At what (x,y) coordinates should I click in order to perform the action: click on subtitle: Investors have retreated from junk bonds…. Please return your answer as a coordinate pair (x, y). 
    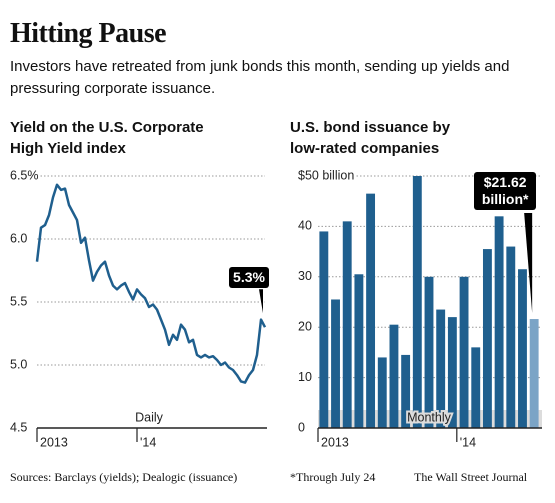
    Looking at the image, I should click on (260, 77).